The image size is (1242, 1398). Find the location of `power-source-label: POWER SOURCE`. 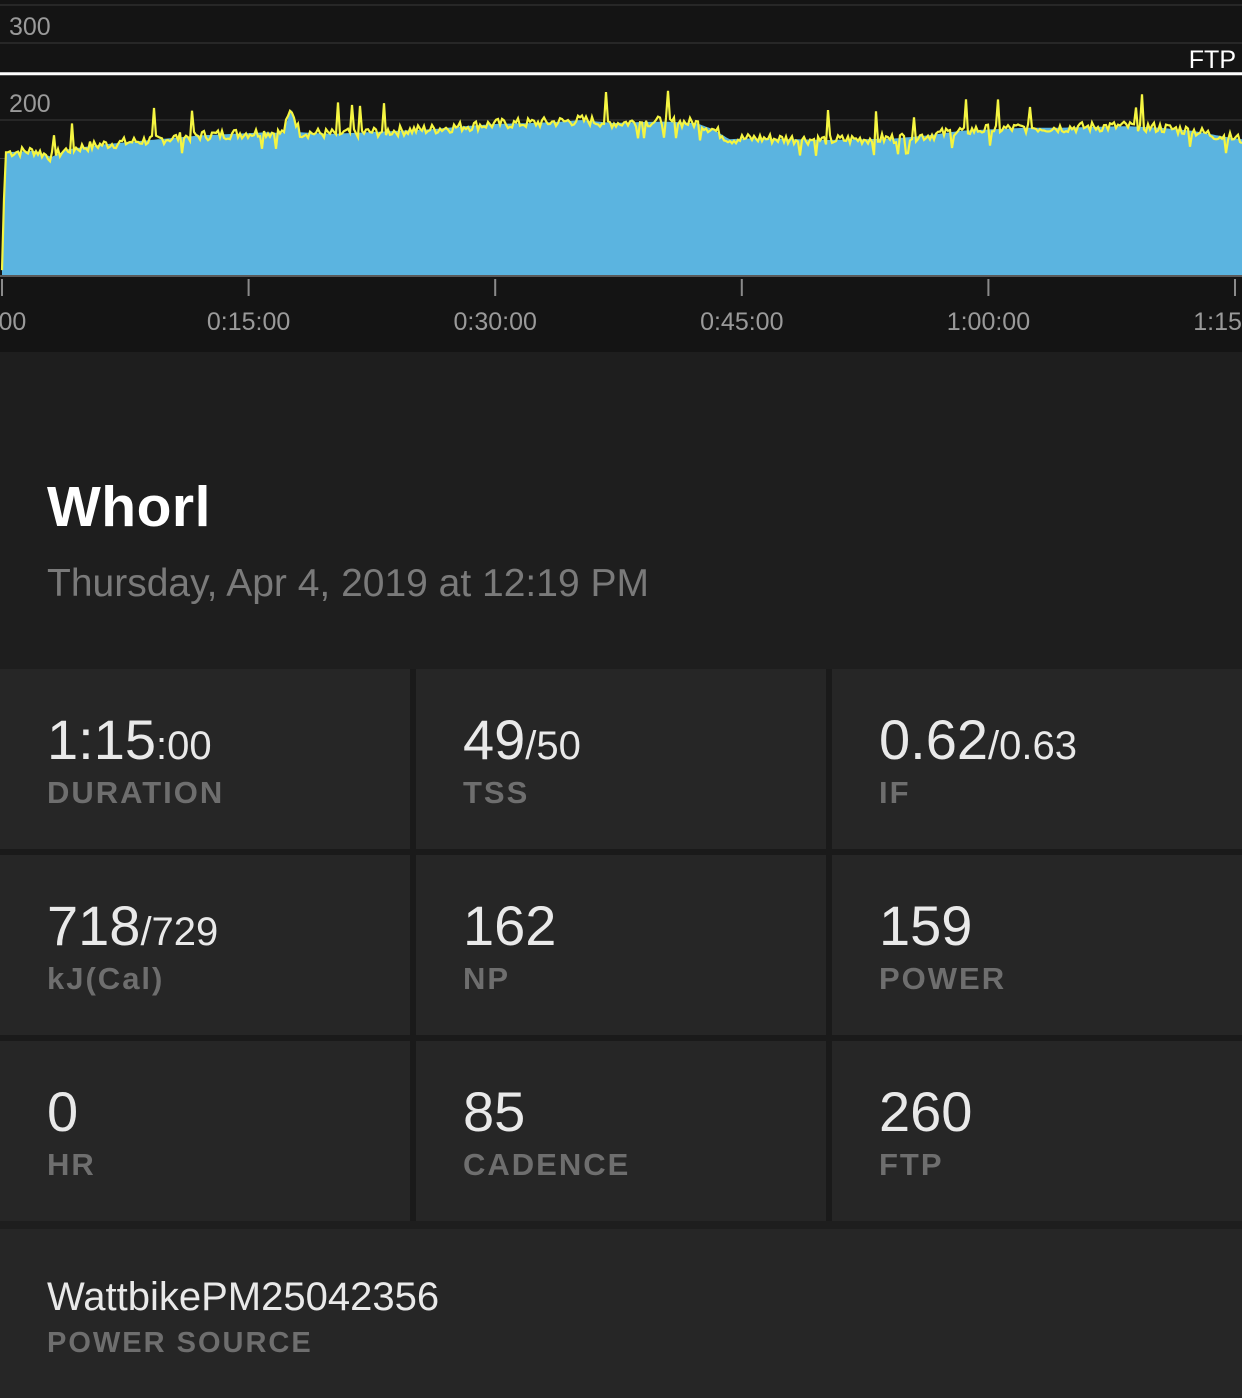

power-source-label: POWER SOURCE is located at coordinates (180, 1343).